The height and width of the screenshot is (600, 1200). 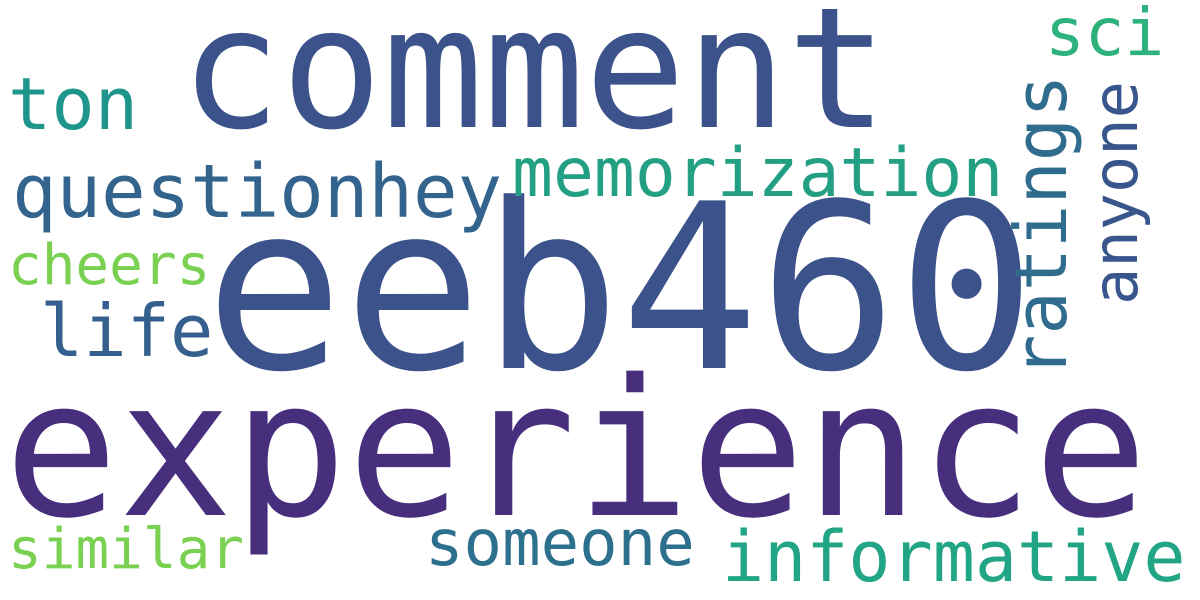 I want to click on word-ratings: ratings, so click(x=1041, y=226).